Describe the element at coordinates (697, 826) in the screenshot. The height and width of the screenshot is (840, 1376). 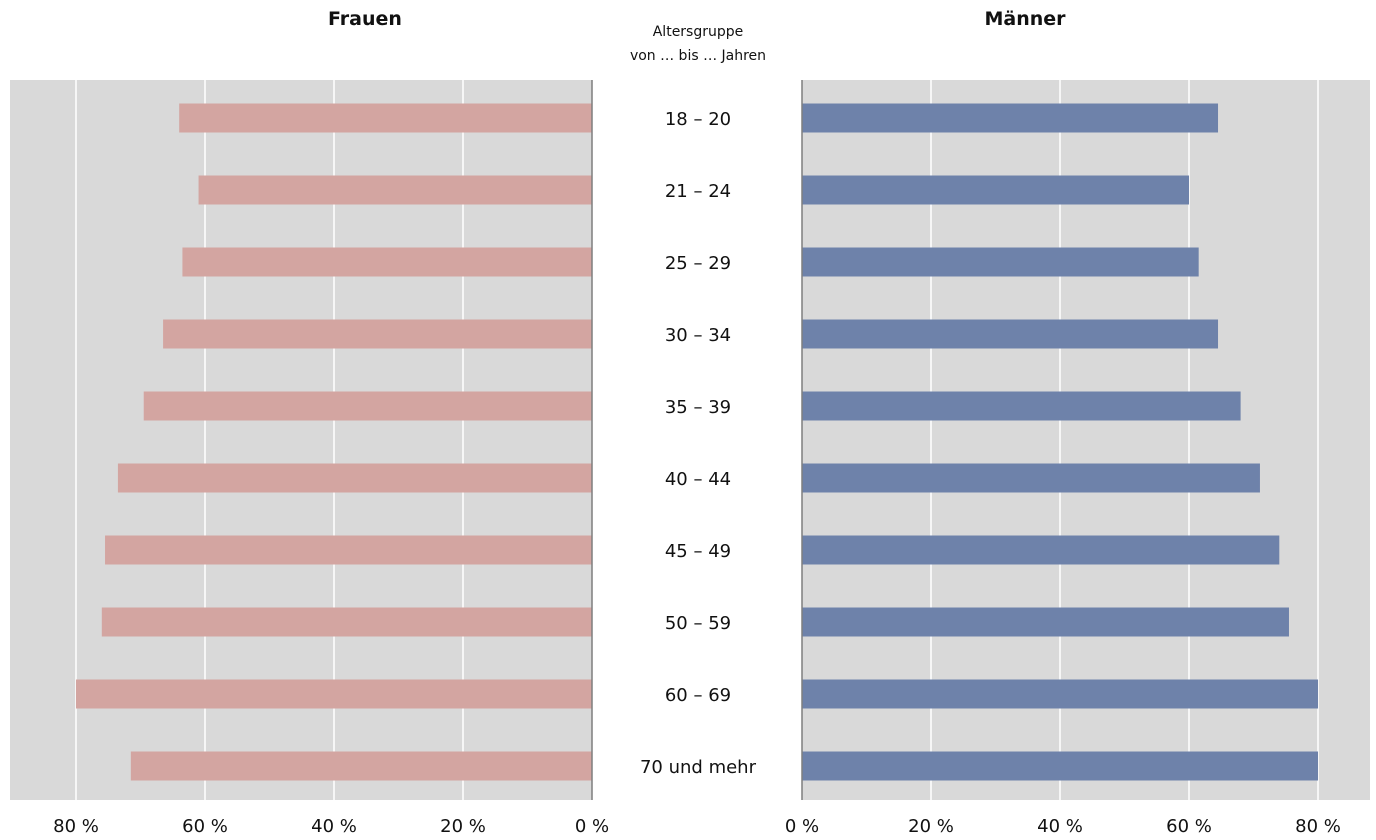
I see `tick-labels: 0 % 0 % 20 % 20 % 40 % 40 % 60 % 60 % 80 % 80 %` at that location.